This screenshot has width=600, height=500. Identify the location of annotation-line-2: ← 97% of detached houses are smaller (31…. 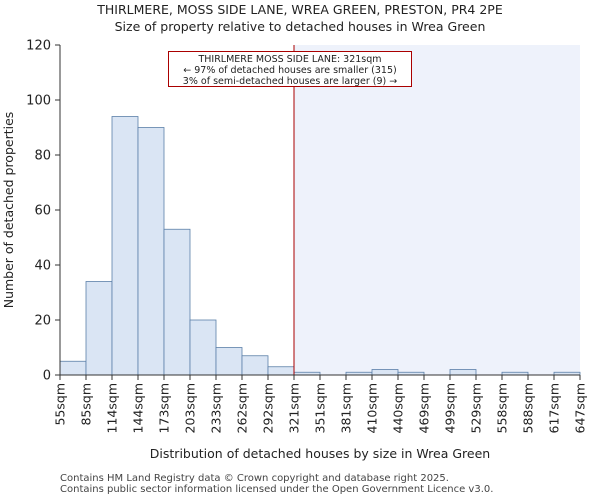
(290, 70).